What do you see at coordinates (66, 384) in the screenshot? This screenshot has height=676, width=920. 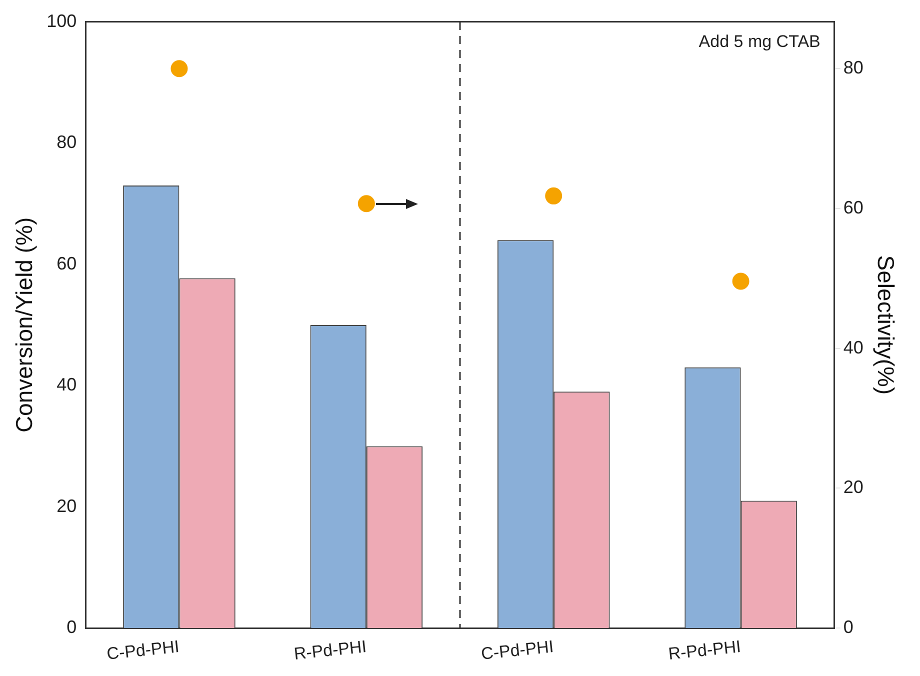 I see `y-tick-label: 40` at bounding box center [66, 384].